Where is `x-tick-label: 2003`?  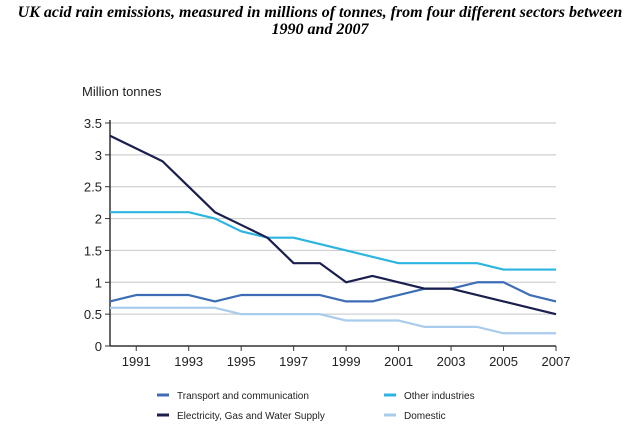 x-tick-label: 2003 is located at coordinates (451, 361).